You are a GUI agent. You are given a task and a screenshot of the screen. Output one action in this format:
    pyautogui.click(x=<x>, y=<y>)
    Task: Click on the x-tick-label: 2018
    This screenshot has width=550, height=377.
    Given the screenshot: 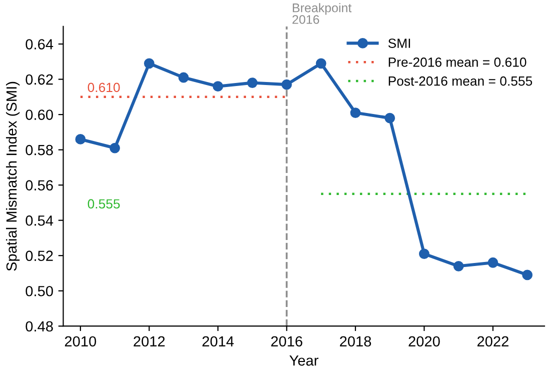 What is the action you would take?
    pyautogui.click(x=356, y=341)
    